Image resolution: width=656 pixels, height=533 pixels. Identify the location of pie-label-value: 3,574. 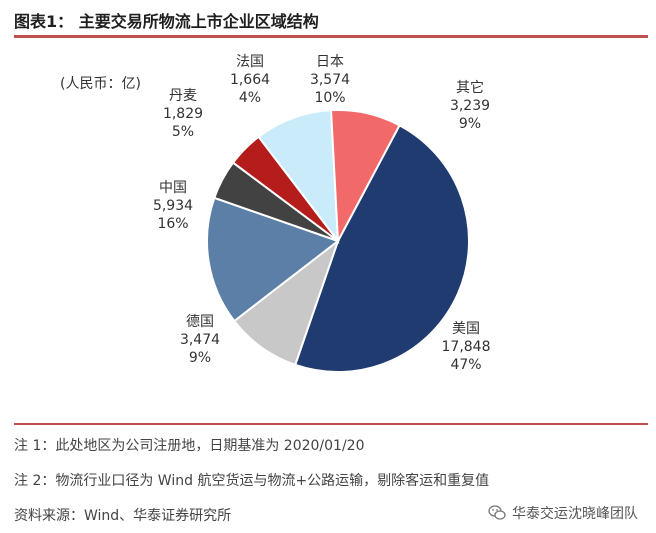
(330, 80).